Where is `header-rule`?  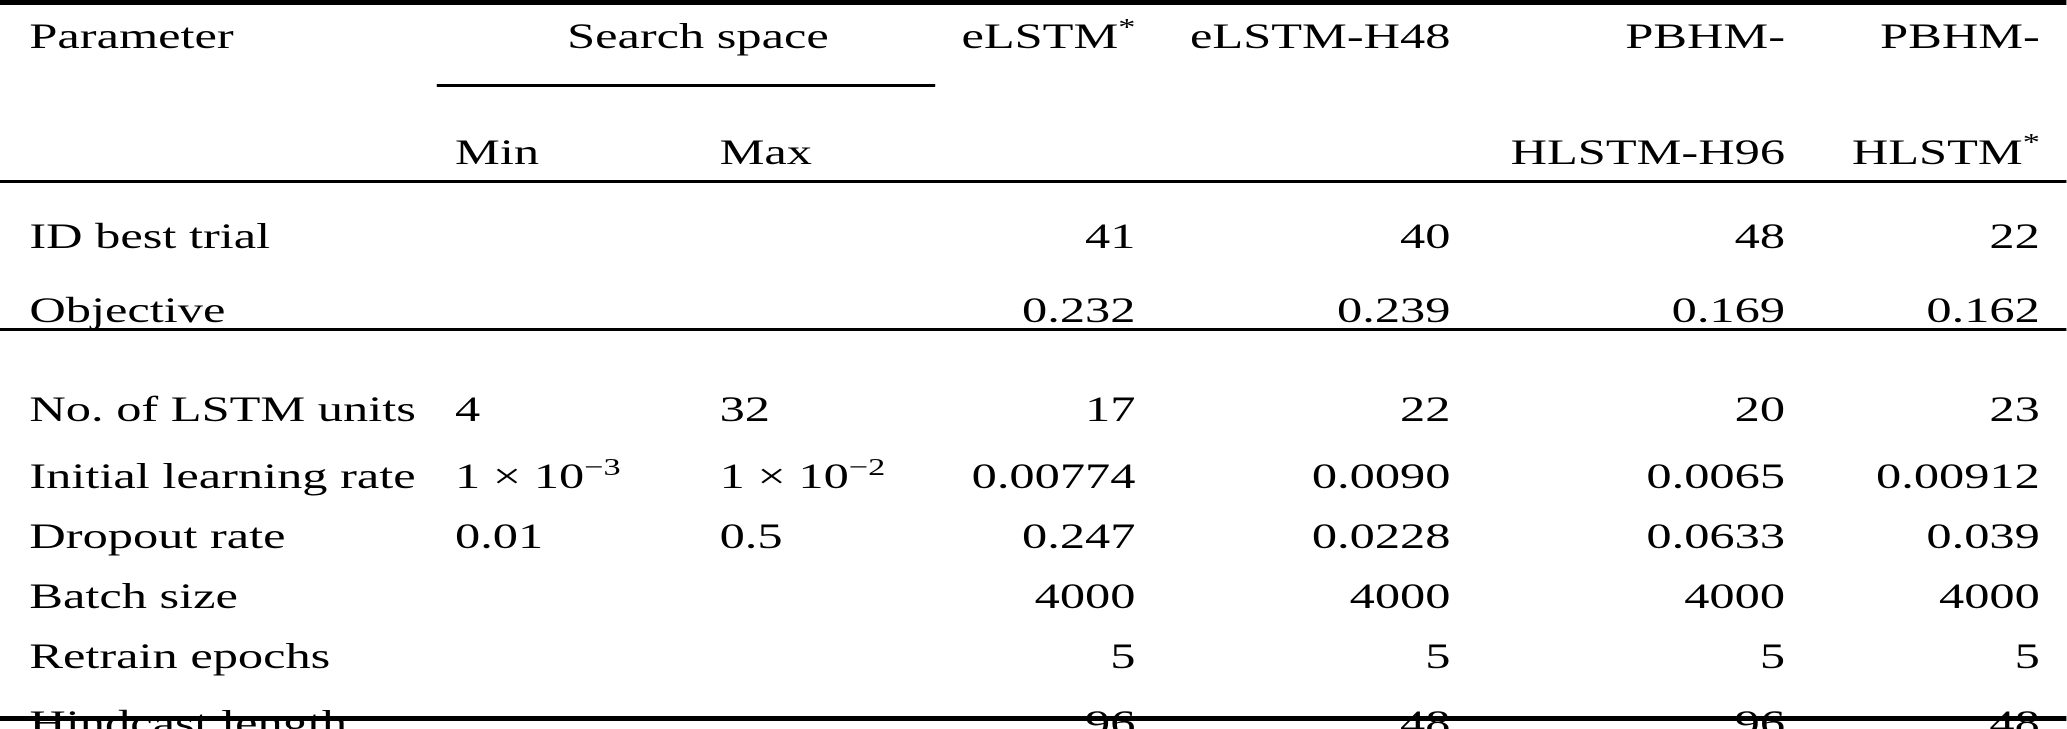 header-rule is located at coordinates (1033, 181).